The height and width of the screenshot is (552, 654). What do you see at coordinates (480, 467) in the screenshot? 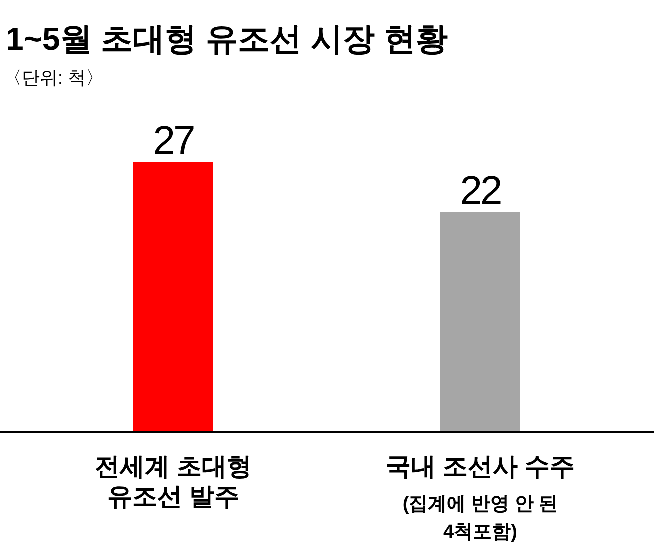
I see `x-tick-label: 국내 조선사 수주` at bounding box center [480, 467].